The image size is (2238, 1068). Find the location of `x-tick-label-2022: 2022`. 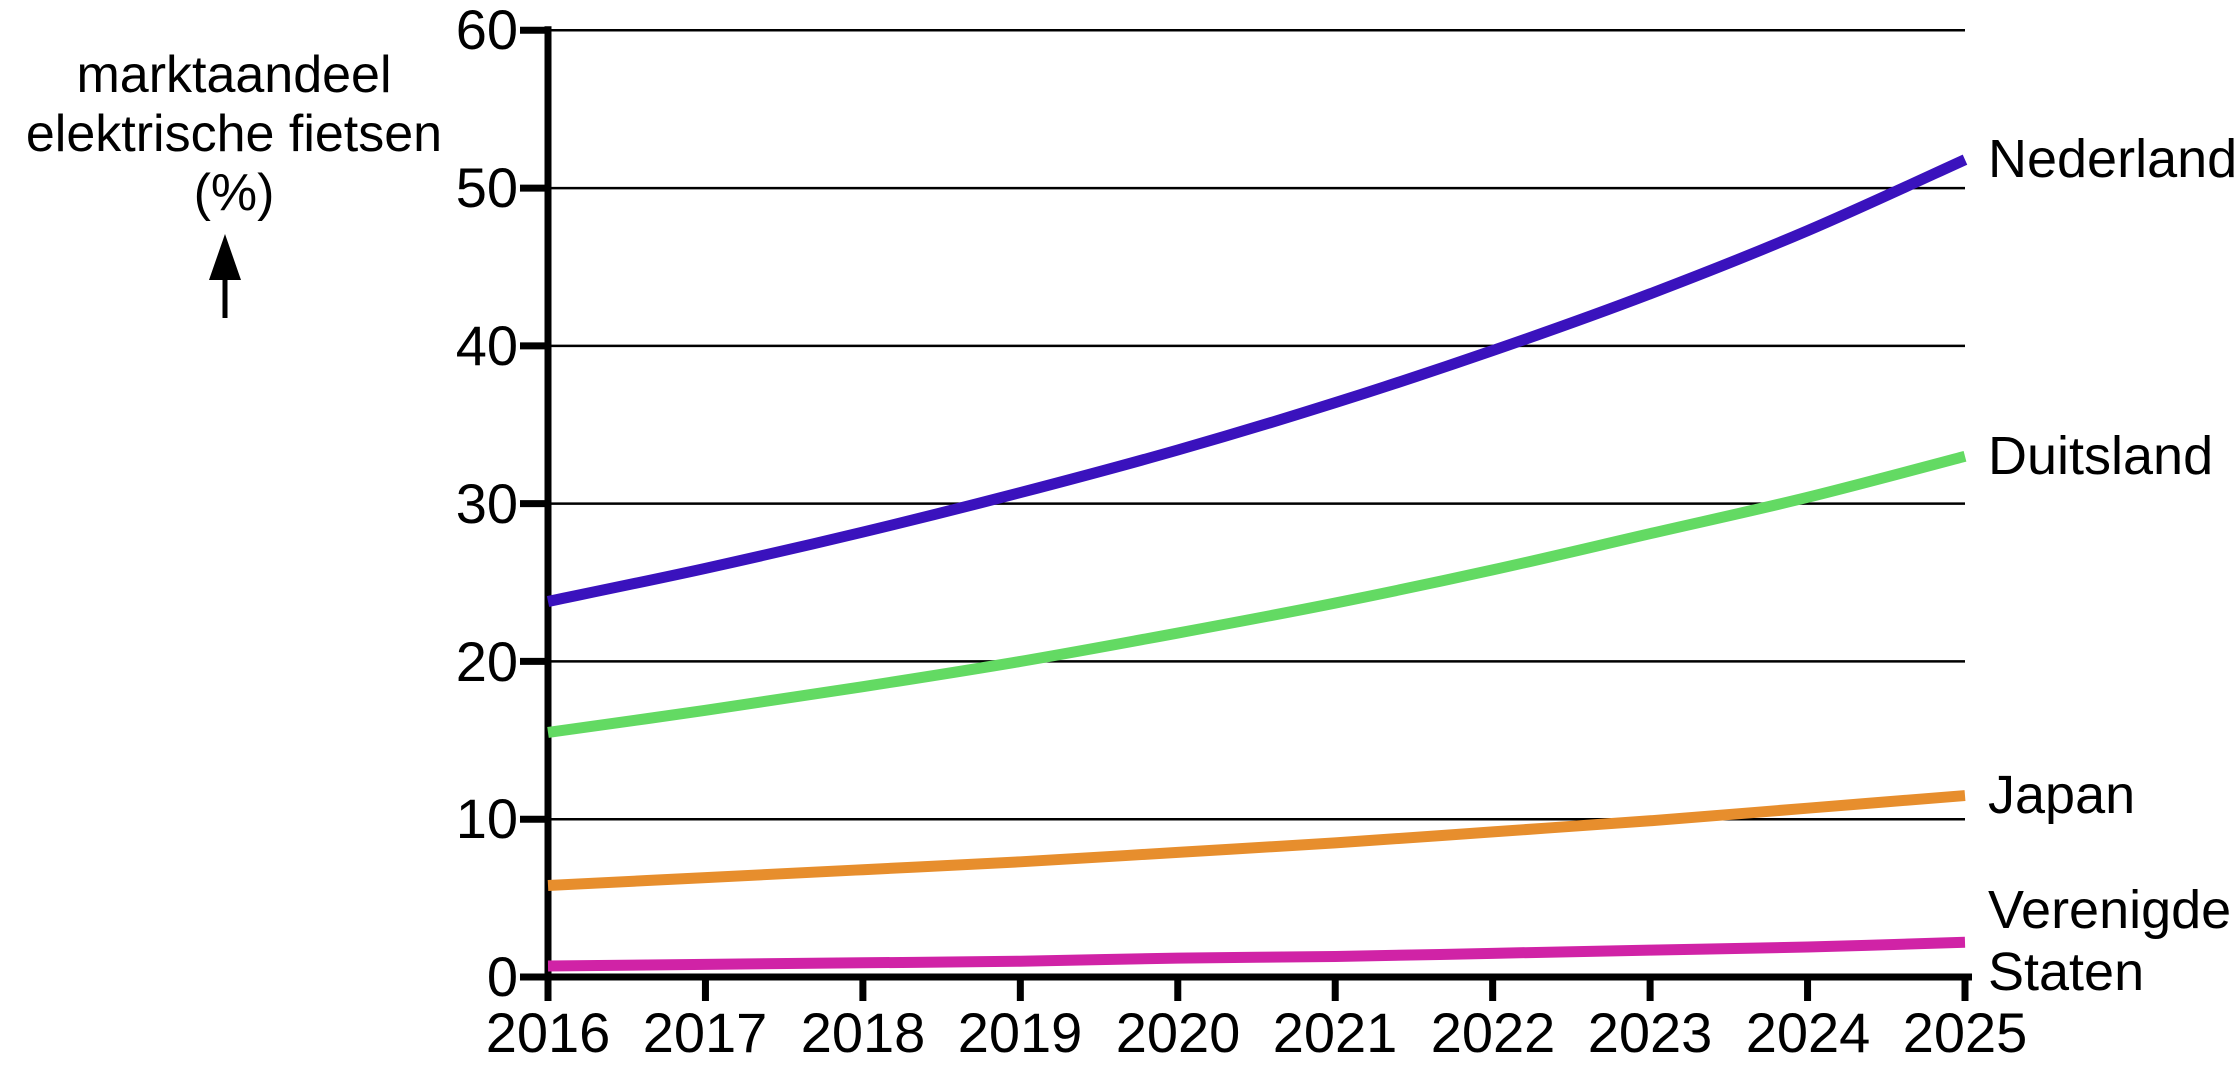

x-tick-label-2022: 2022 is located at coordinates (1493, 1032).